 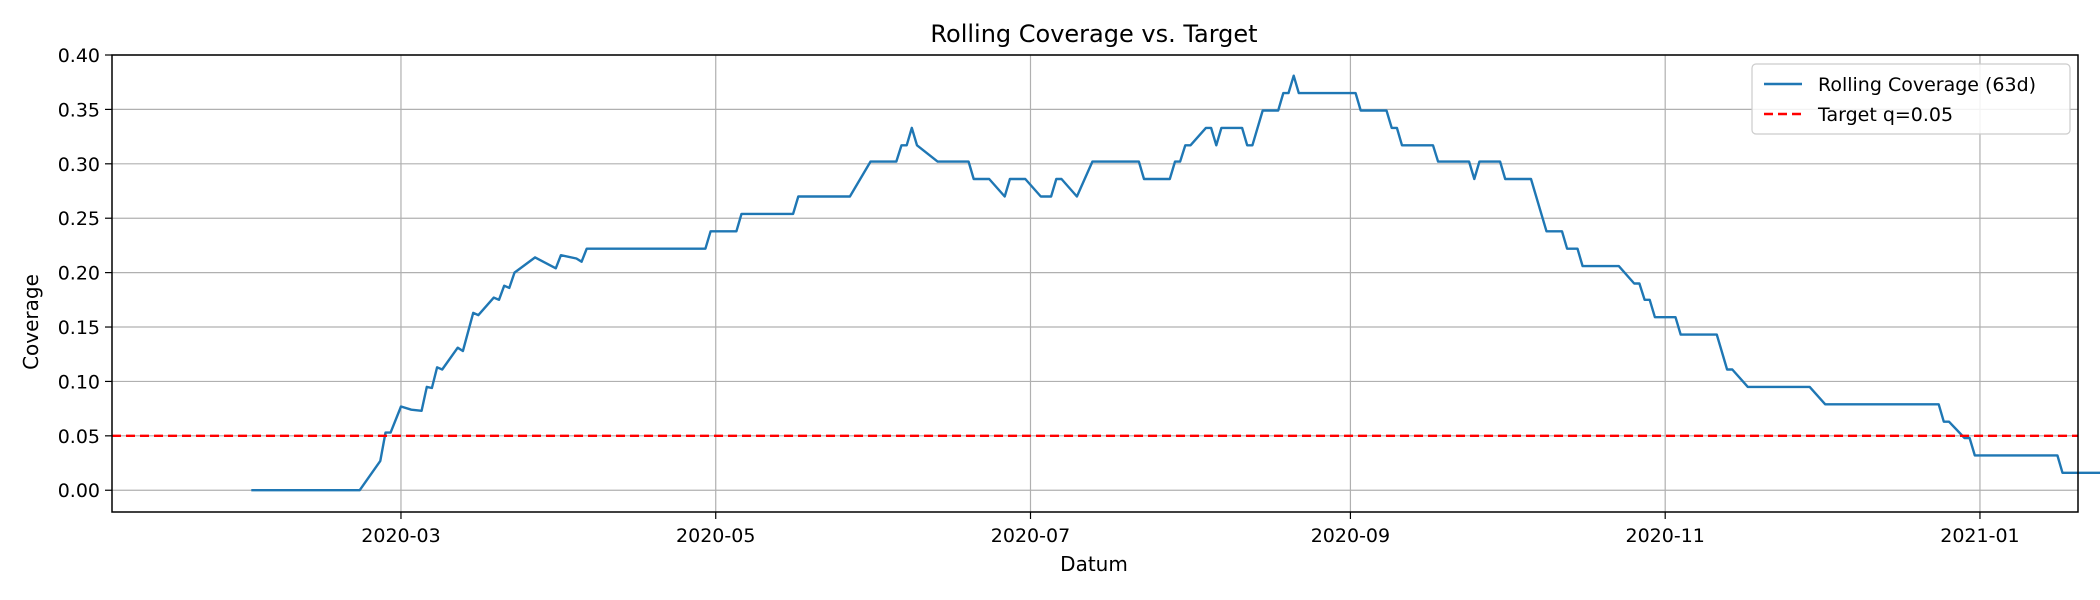 What do you see at coordinates (1094, 564) in the screenshot?
I see `x-axis-label: Datum` at bounding box center [1094, 564].